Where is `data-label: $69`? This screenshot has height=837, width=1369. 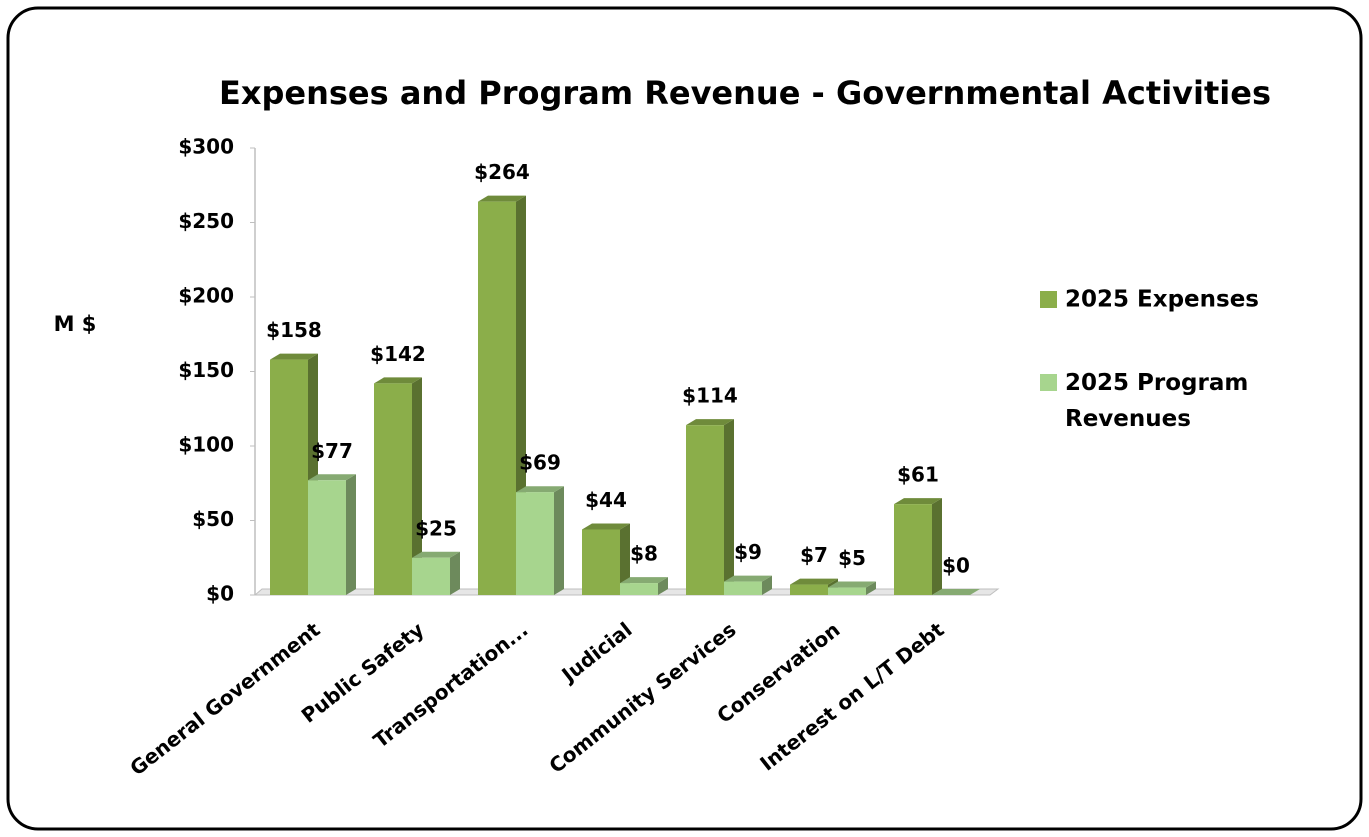
data-label: $69 is located at coordinates (540, 463).